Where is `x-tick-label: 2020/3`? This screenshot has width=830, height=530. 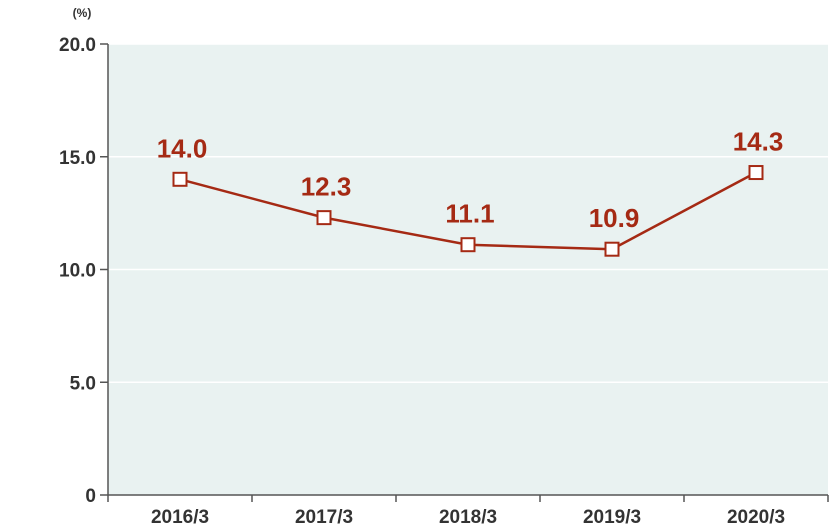 x-tick-label: 2020/3 is located at coordinates (756, 517).